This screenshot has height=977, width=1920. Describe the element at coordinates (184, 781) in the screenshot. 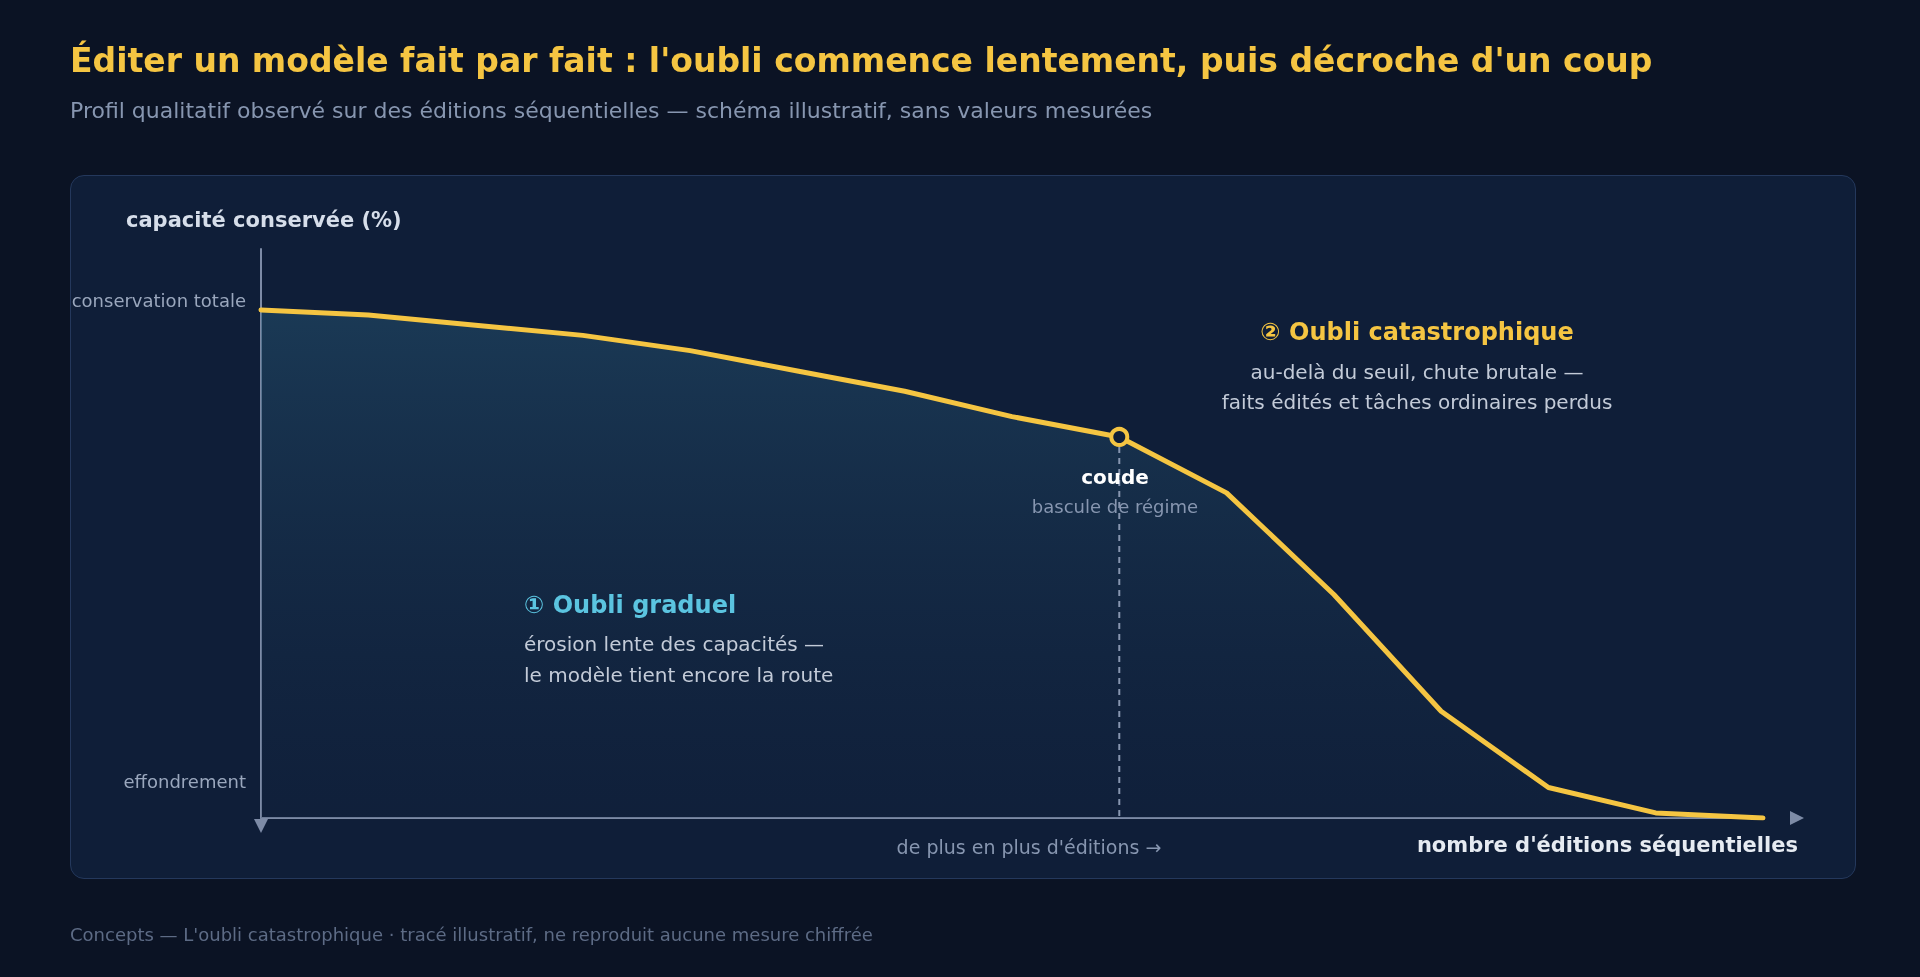

I see `text: effondrement` at that location.